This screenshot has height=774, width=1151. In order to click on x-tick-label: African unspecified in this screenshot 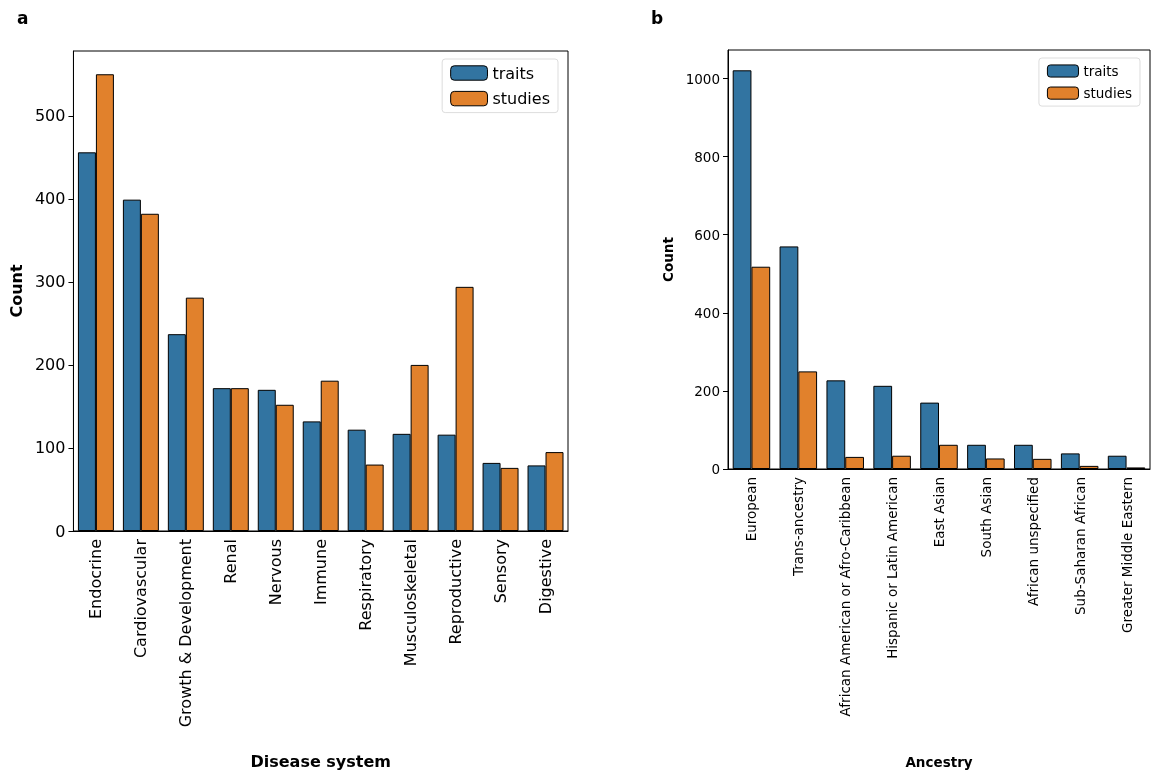, I will do `click(1032, 541)`.